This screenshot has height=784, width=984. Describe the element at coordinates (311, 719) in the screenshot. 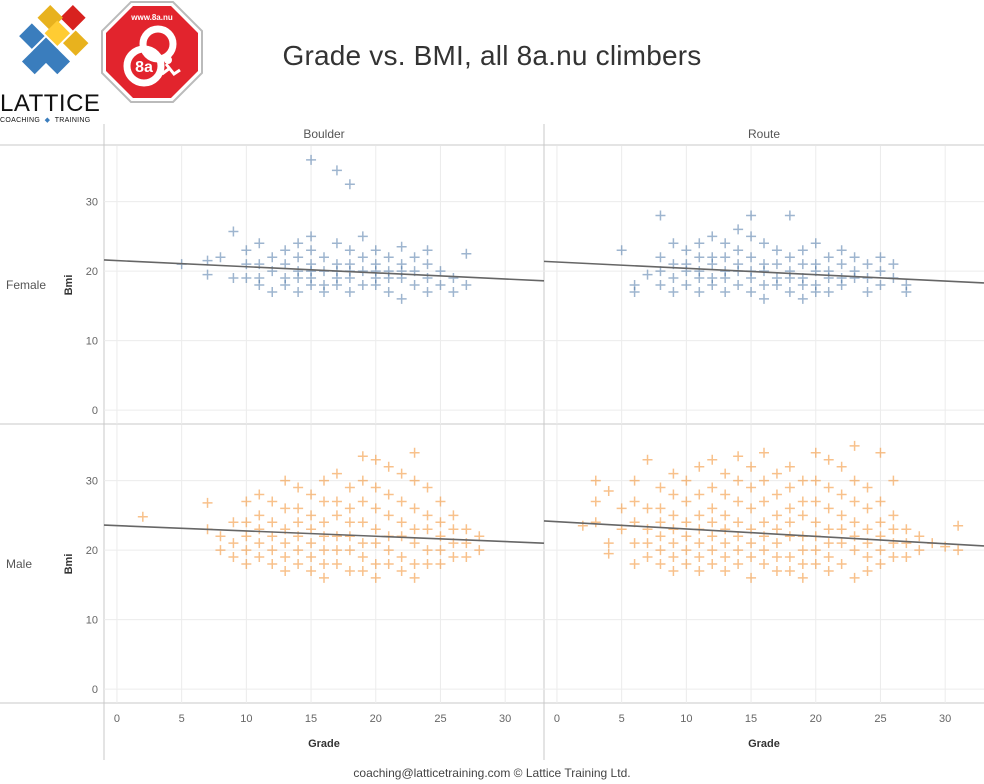

I see `x-tick-label: 15` at that location.